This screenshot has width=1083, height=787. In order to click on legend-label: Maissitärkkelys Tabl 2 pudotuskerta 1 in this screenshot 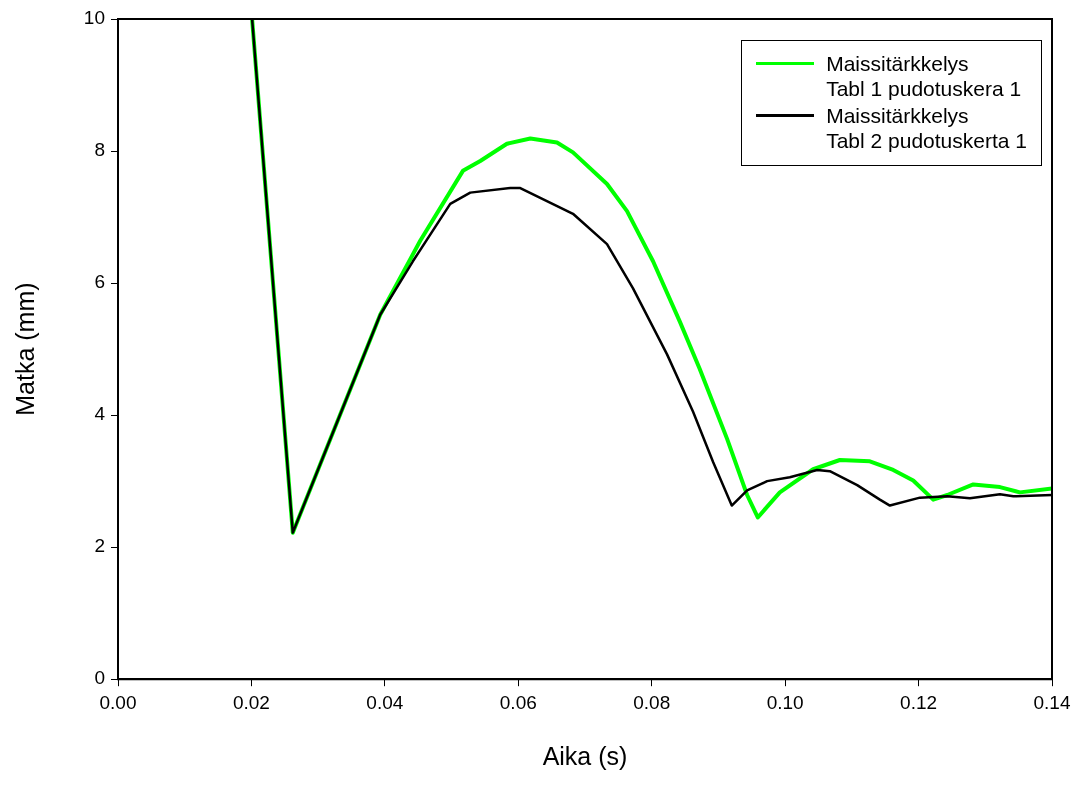, I will do `click(926, 128)`.